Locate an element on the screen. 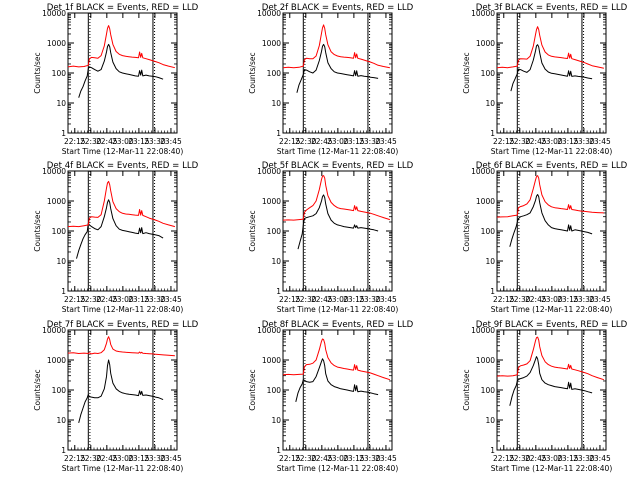 The width and height of the screenshot is (640, 480). panel-title: Det 7f BLACK = Events, RED = LLD is located at coordinates (123, 325).